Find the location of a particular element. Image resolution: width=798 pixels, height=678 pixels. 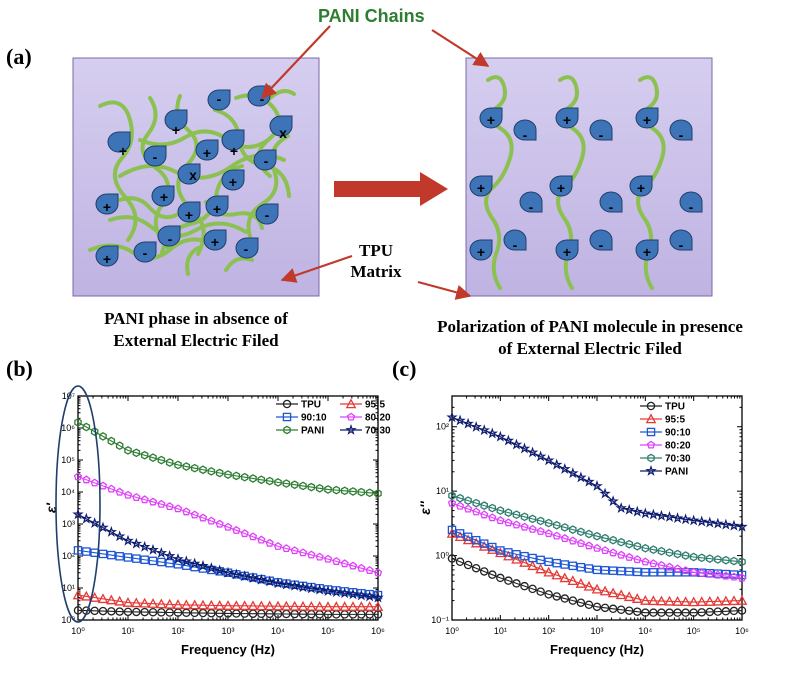

y-tick-label: 10² is located at coordinates (442, 427).